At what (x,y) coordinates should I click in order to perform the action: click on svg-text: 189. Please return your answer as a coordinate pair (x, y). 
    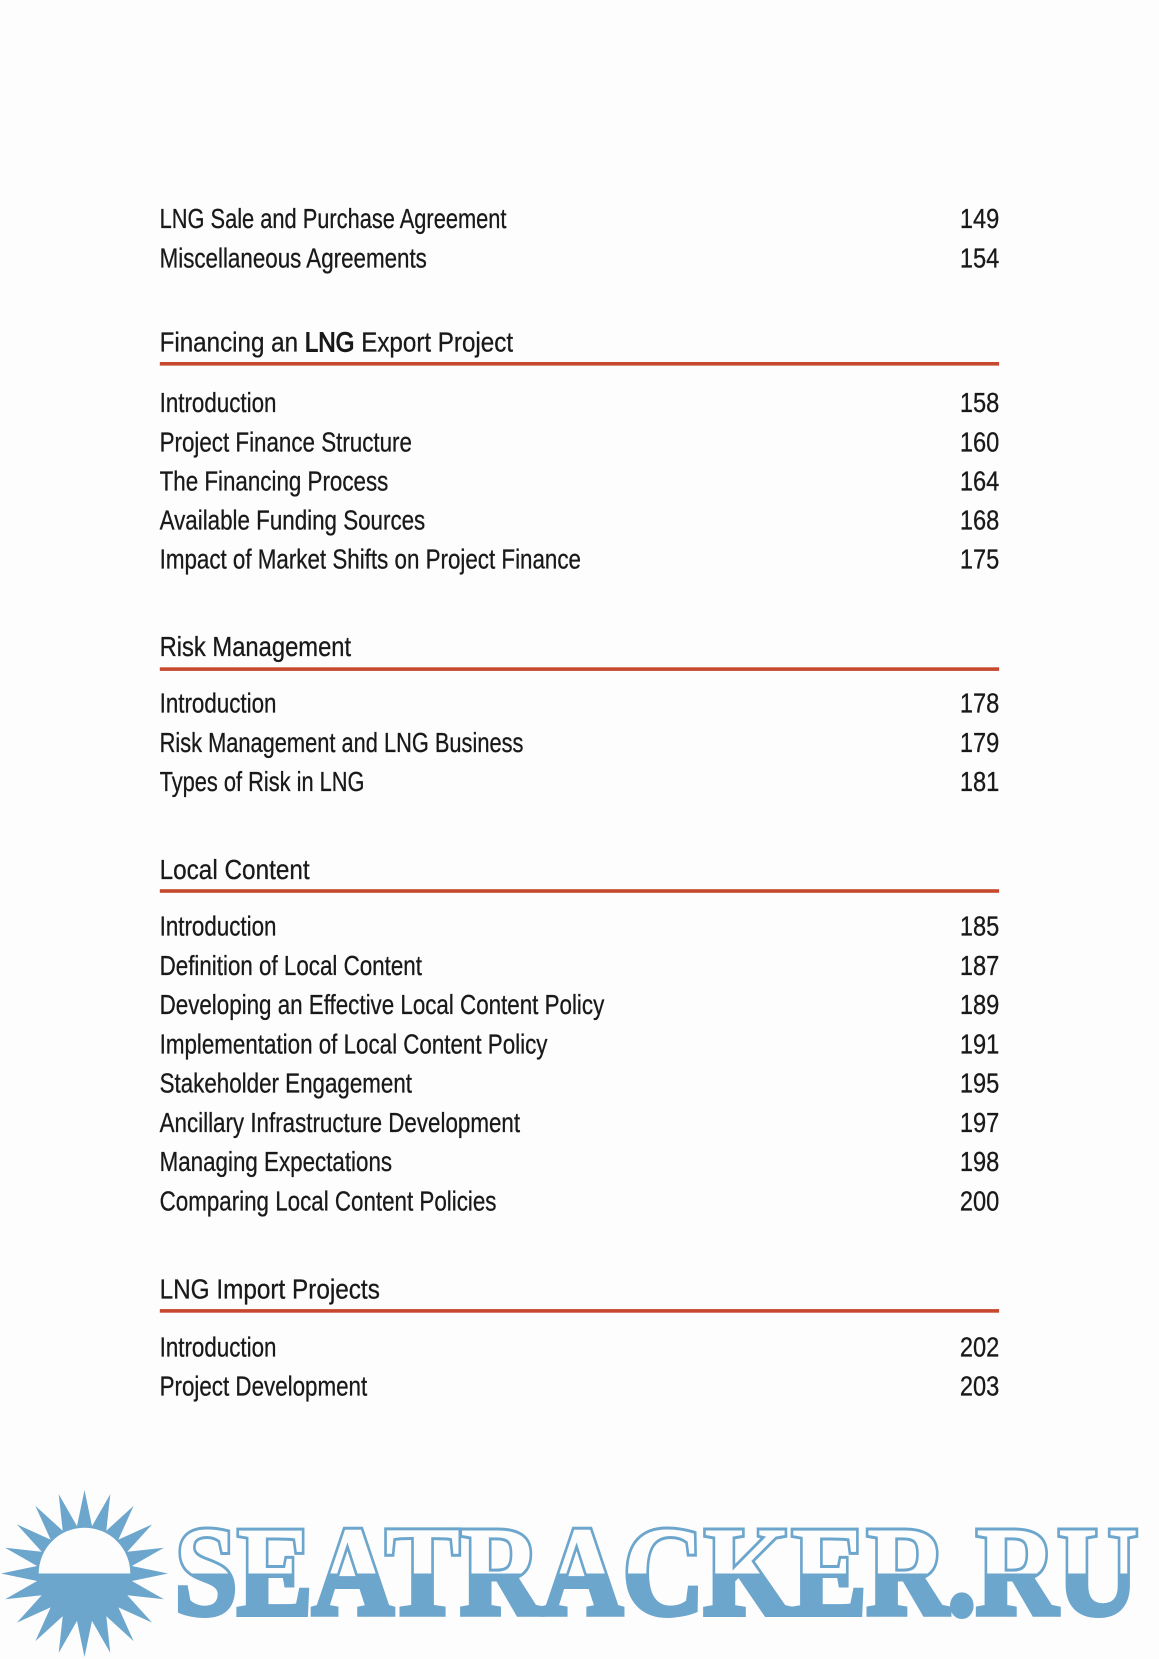
    Looking at the image, I should click on (979, 1005).